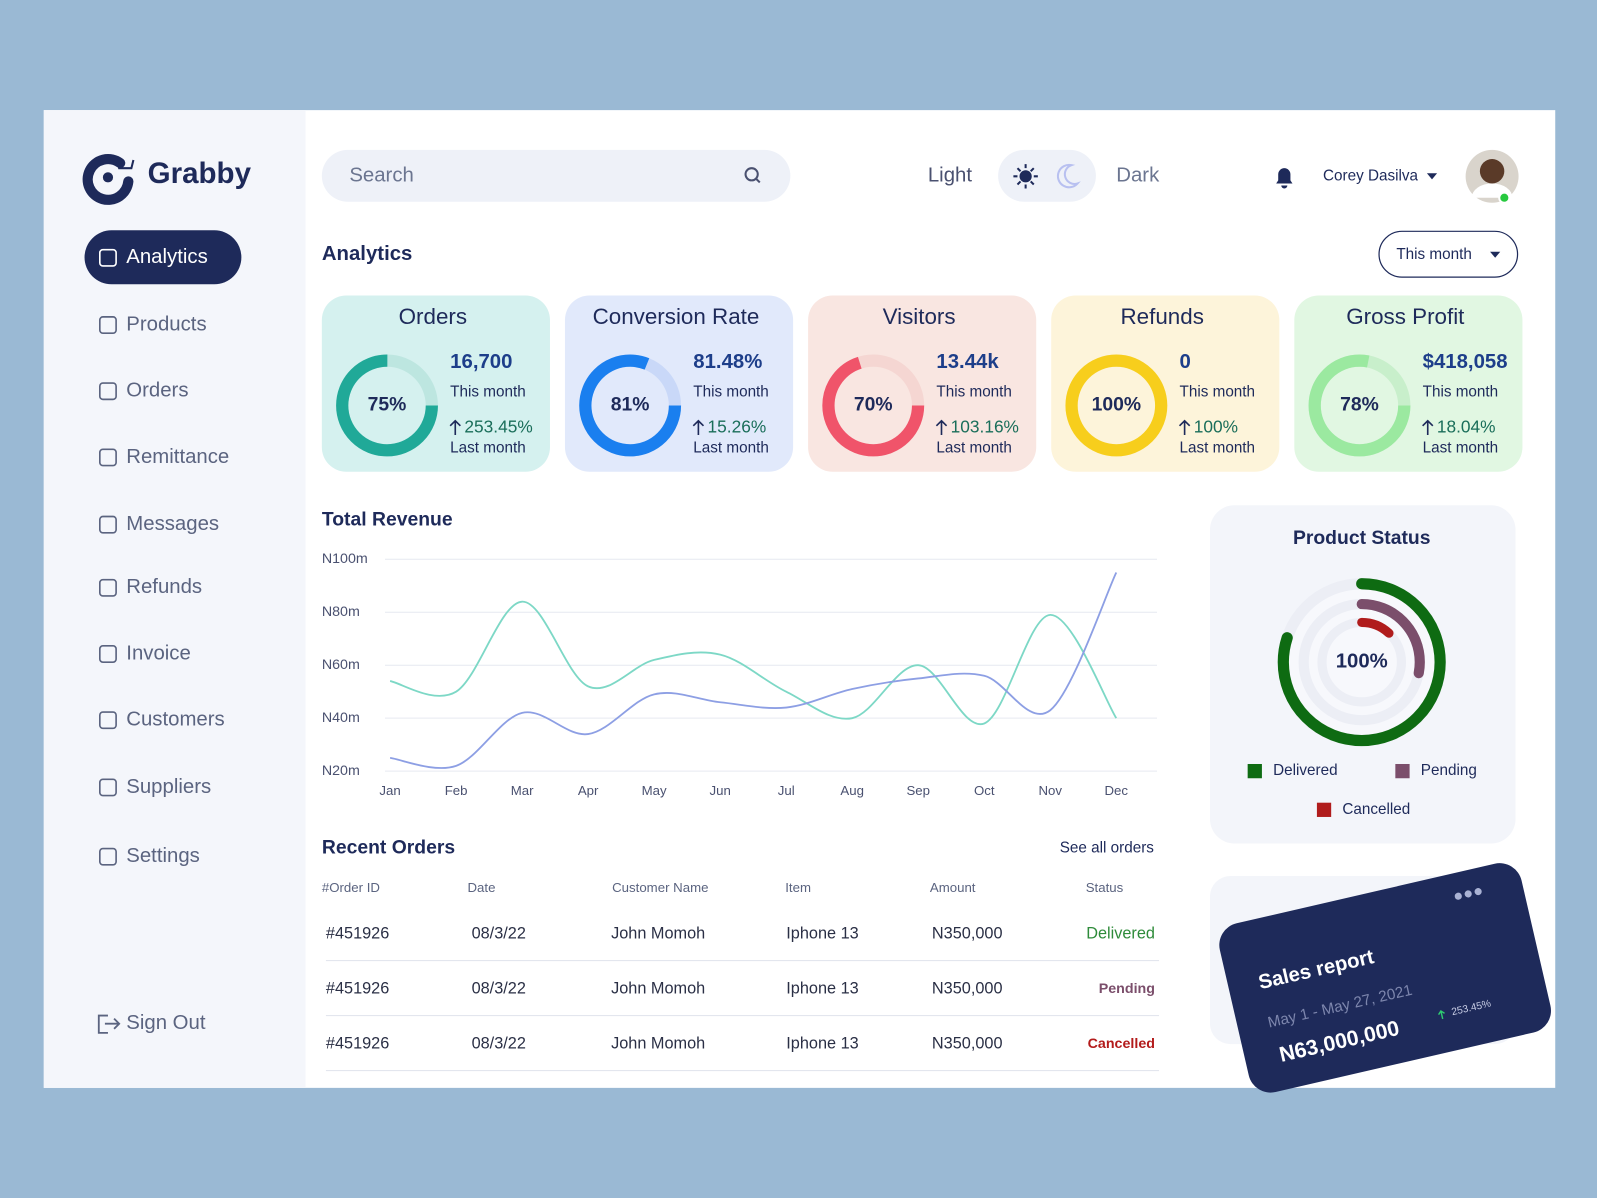  I want to click on notification-bell, so click(1284, 178).